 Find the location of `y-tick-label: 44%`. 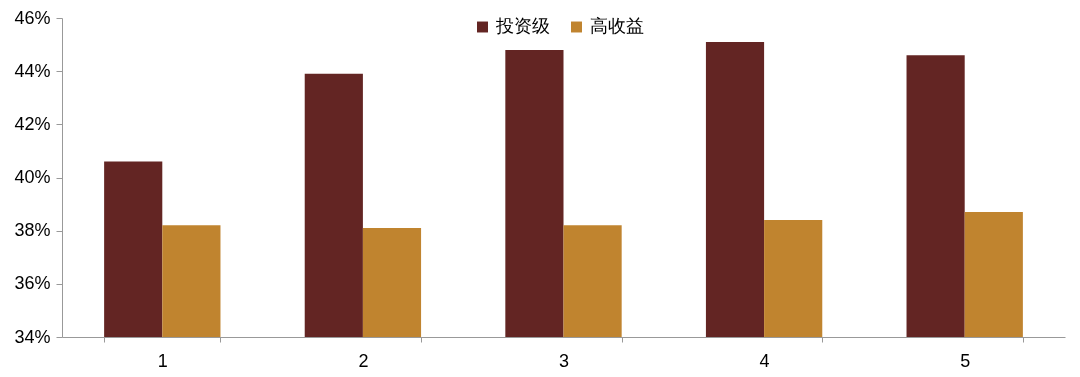

y-tick-label: 44% is located at coordinates (32, 70).